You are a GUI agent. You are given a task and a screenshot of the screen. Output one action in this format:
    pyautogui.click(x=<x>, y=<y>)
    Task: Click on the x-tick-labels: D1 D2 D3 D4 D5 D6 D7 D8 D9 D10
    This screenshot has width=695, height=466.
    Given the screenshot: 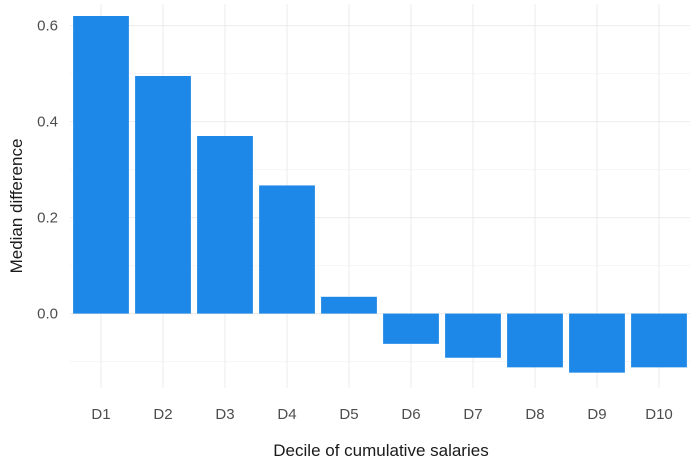 What is the action you would take?
    pyautogui.click(x=381, y=414)
    